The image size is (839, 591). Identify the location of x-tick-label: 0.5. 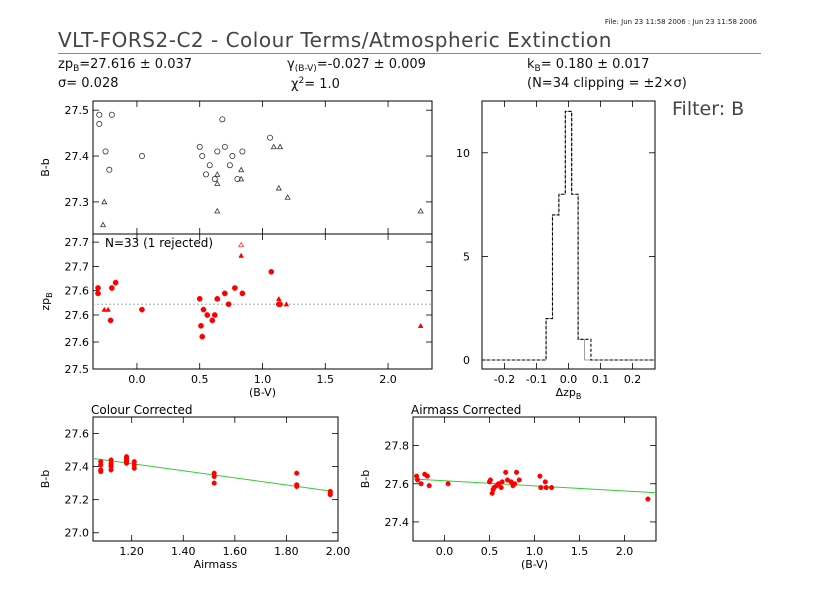
(490, 551).